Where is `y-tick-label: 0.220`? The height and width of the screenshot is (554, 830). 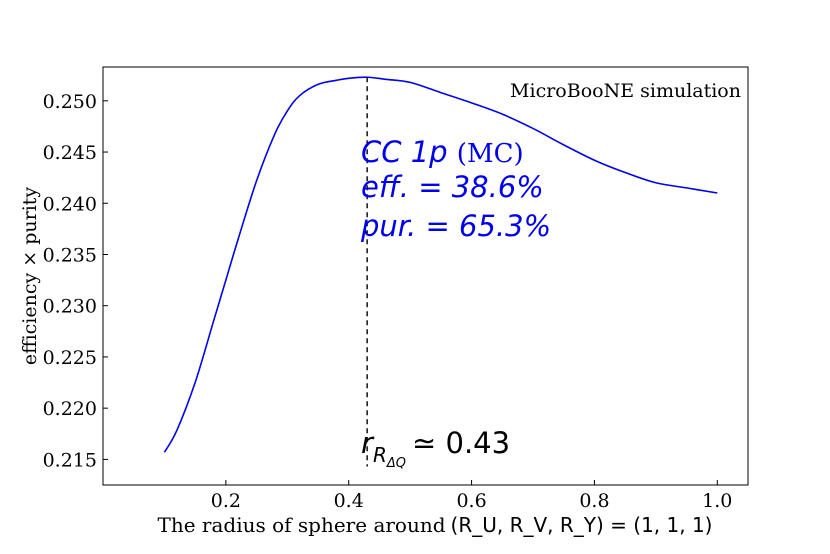 y-tick-label: 0.220 is located at coordinates (70, 409).